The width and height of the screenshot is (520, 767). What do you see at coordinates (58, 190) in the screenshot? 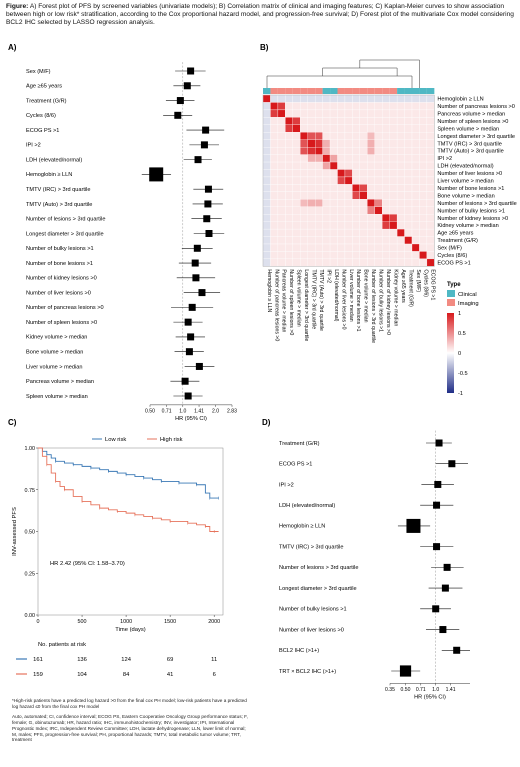
I see `forest-a-row-label: TMTV (IRC) > 3rd quartile` at bounding box center [58, 190].